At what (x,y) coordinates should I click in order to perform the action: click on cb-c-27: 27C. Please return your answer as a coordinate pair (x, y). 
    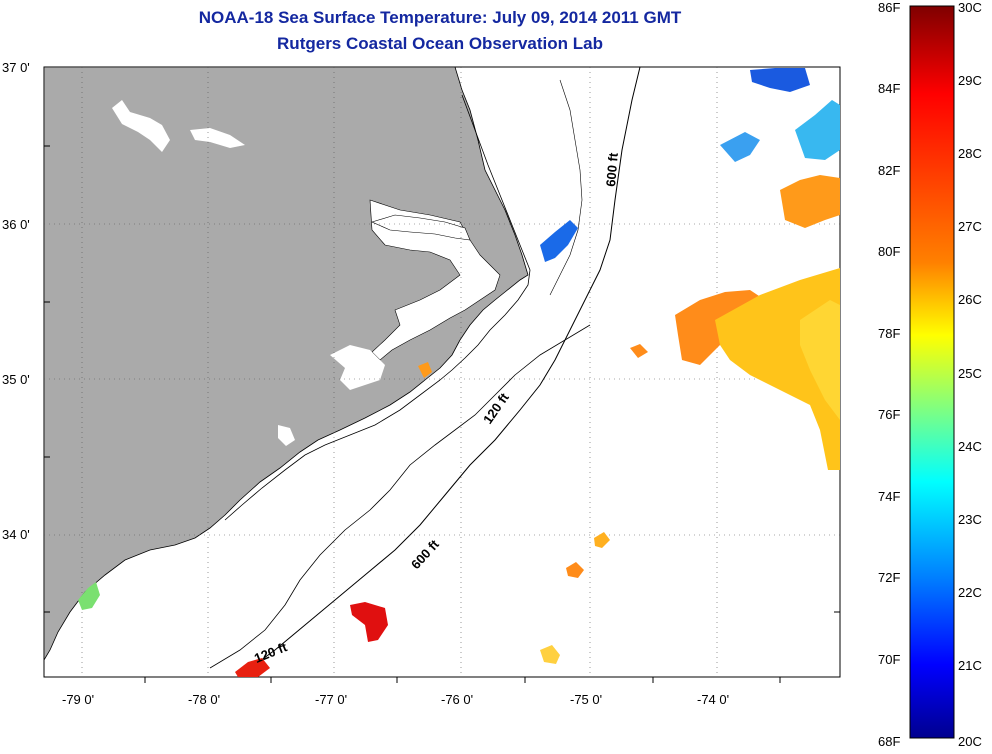
    Looking at the image, I should click on (970, 226).